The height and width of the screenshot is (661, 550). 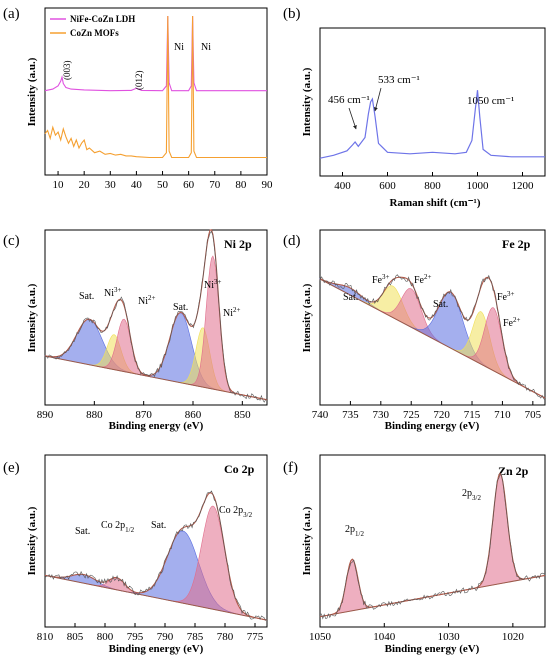 I want to click on panel-e-ylabel: Intensity (a.u.), so click(x=32, y=540).